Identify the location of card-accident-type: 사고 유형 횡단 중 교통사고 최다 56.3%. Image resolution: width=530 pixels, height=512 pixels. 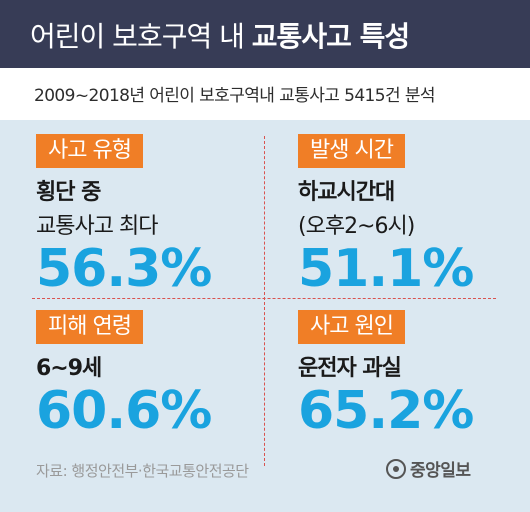
(124, 216).